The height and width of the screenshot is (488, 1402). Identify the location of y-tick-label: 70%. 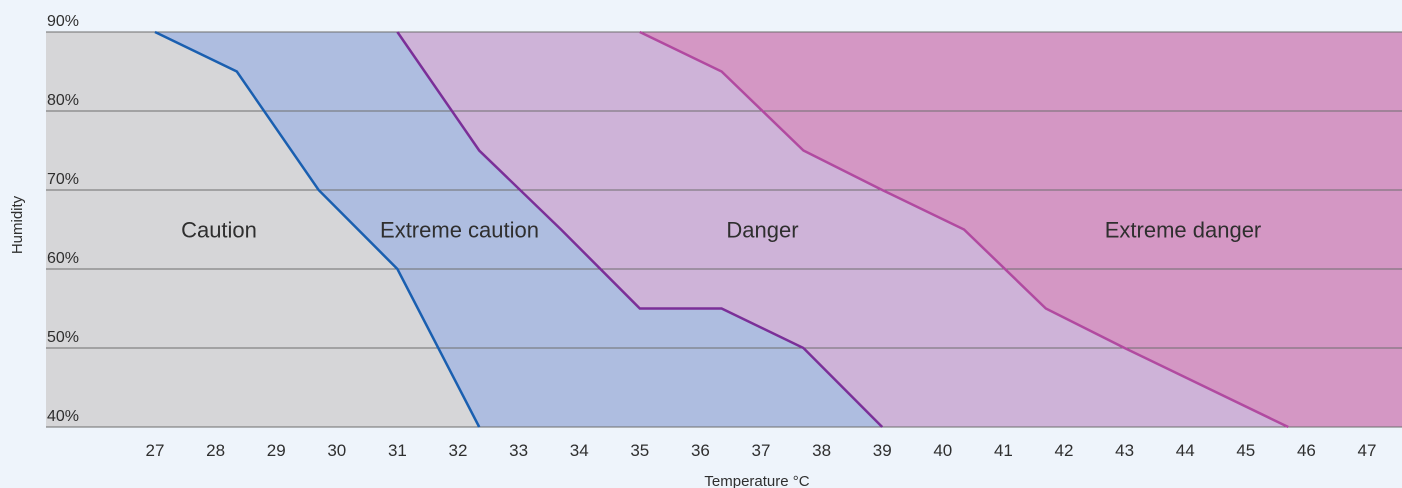
(63, 179).